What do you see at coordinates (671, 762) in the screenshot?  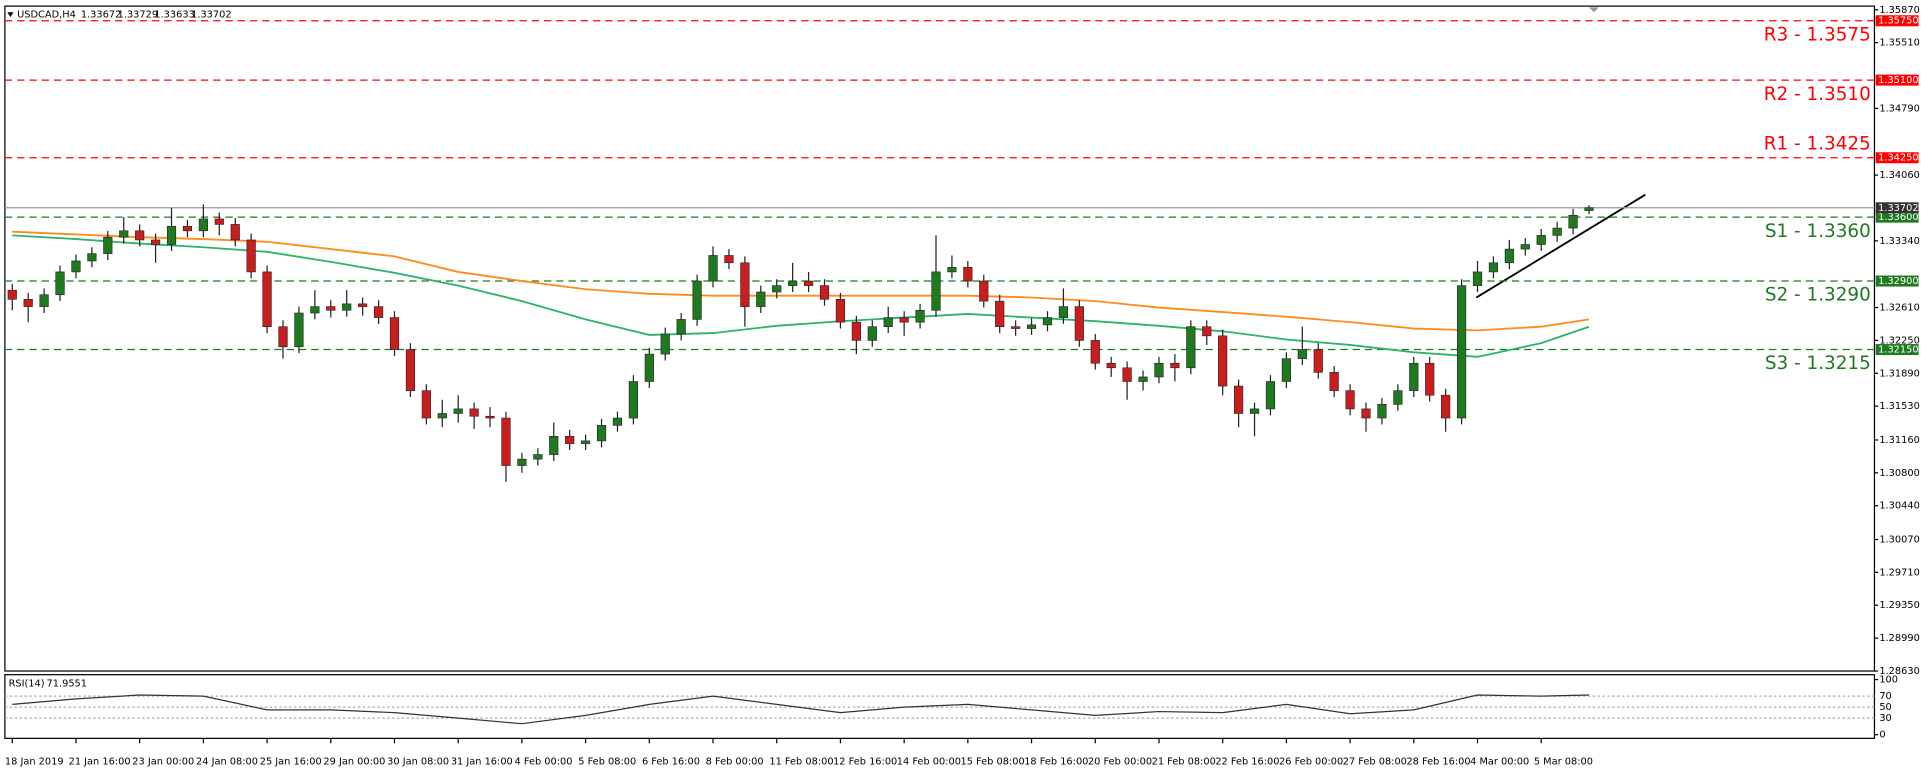 I see `x-tick-label: 6 Feb 16:00` at bounding box center [671, 762].